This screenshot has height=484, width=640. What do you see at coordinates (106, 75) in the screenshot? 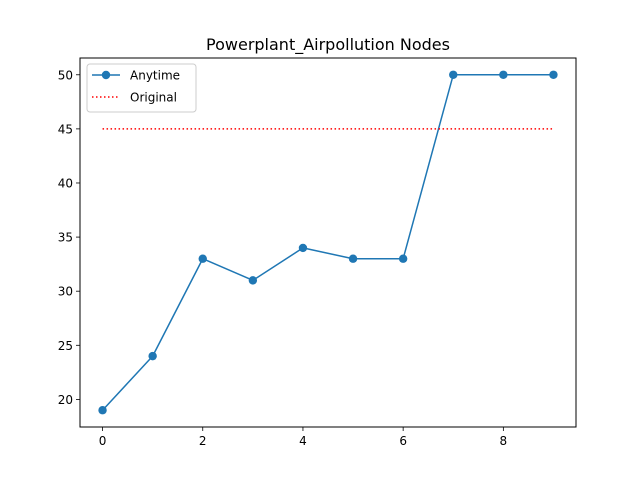
I see `legend-marker` at bounding box center [106, 75].